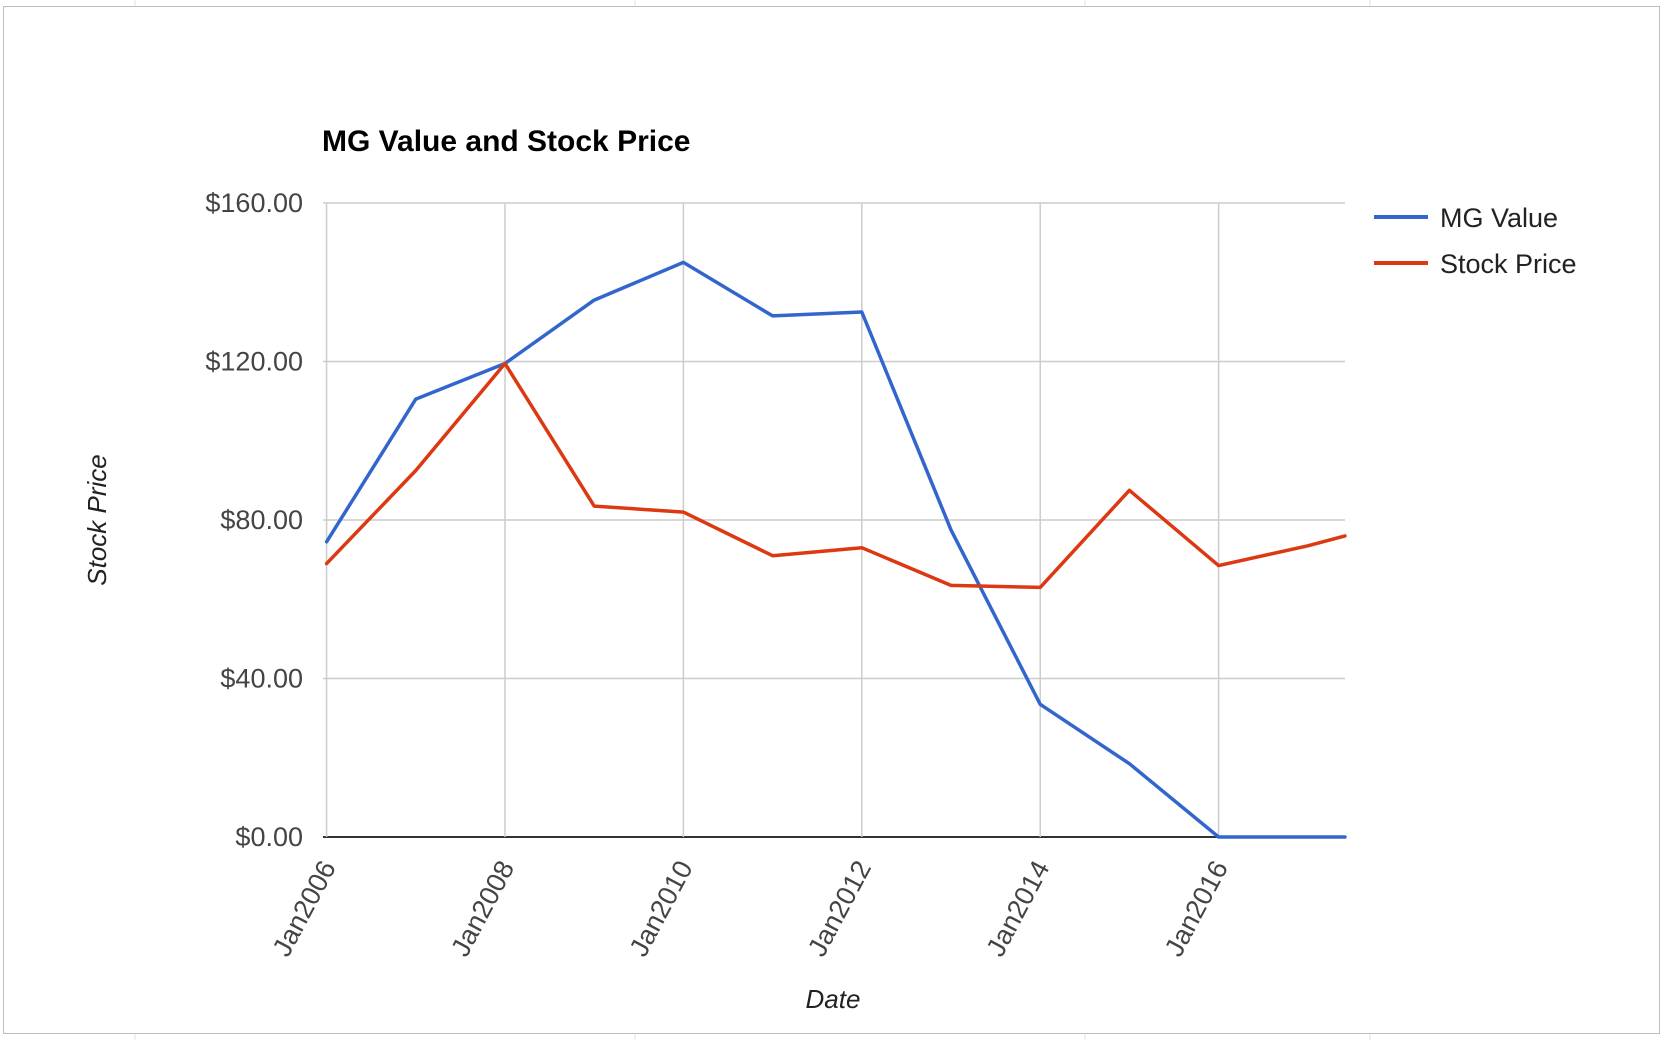 Image resolution: width=1667 pixels, height=1040 pixels. Describe the element at coordinates (506, 141) in the screenshot. I see `chart-title: MG Value and Stock Price` at that location.